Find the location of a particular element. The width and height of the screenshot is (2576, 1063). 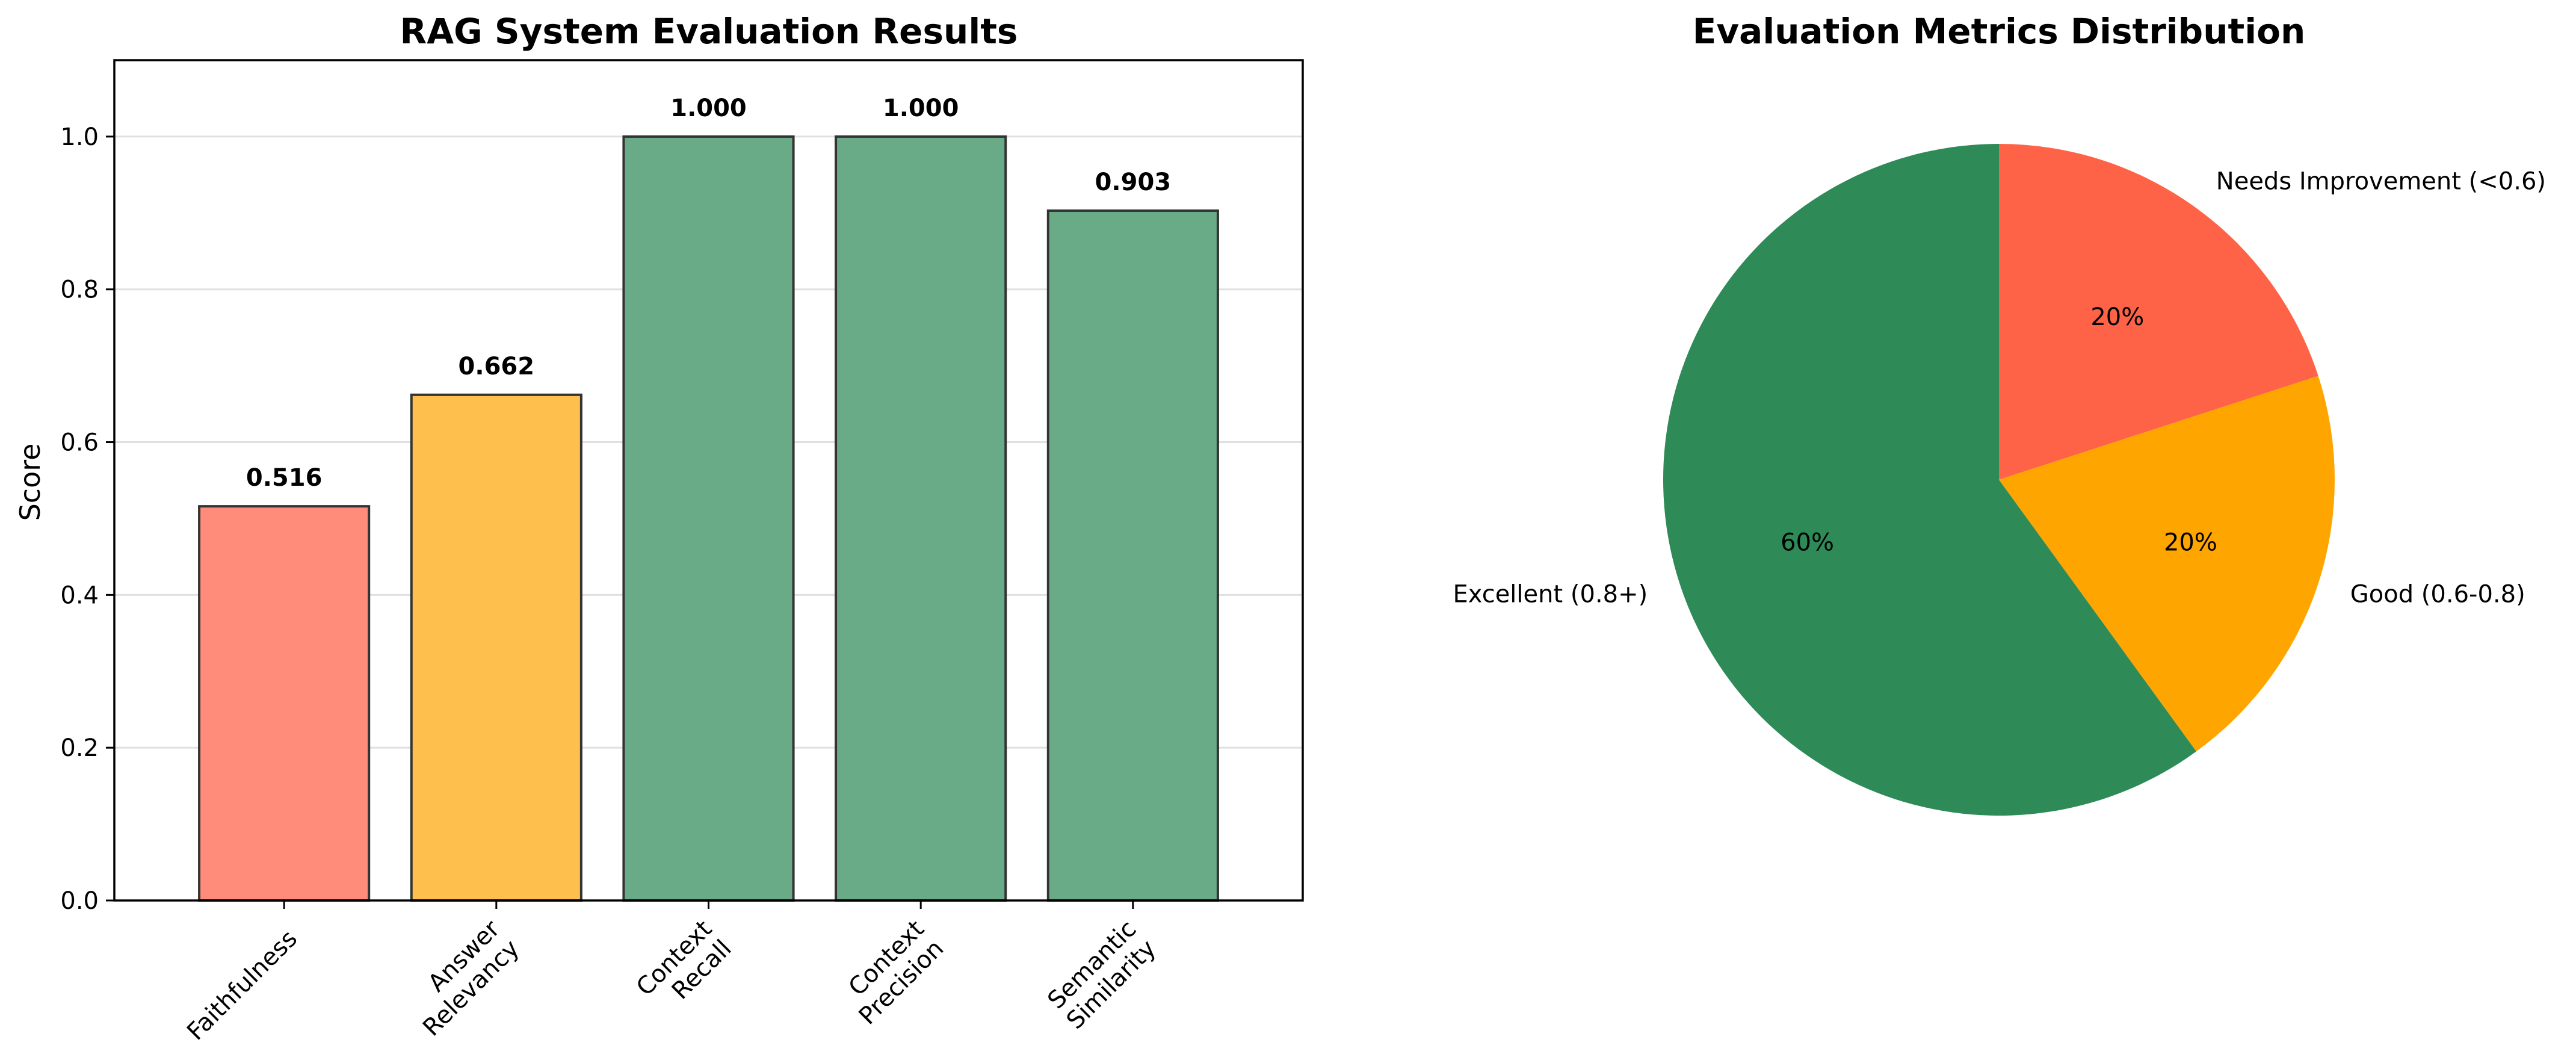

x-tick-label-line: Faithfulness is located at coordinates (242, 986).